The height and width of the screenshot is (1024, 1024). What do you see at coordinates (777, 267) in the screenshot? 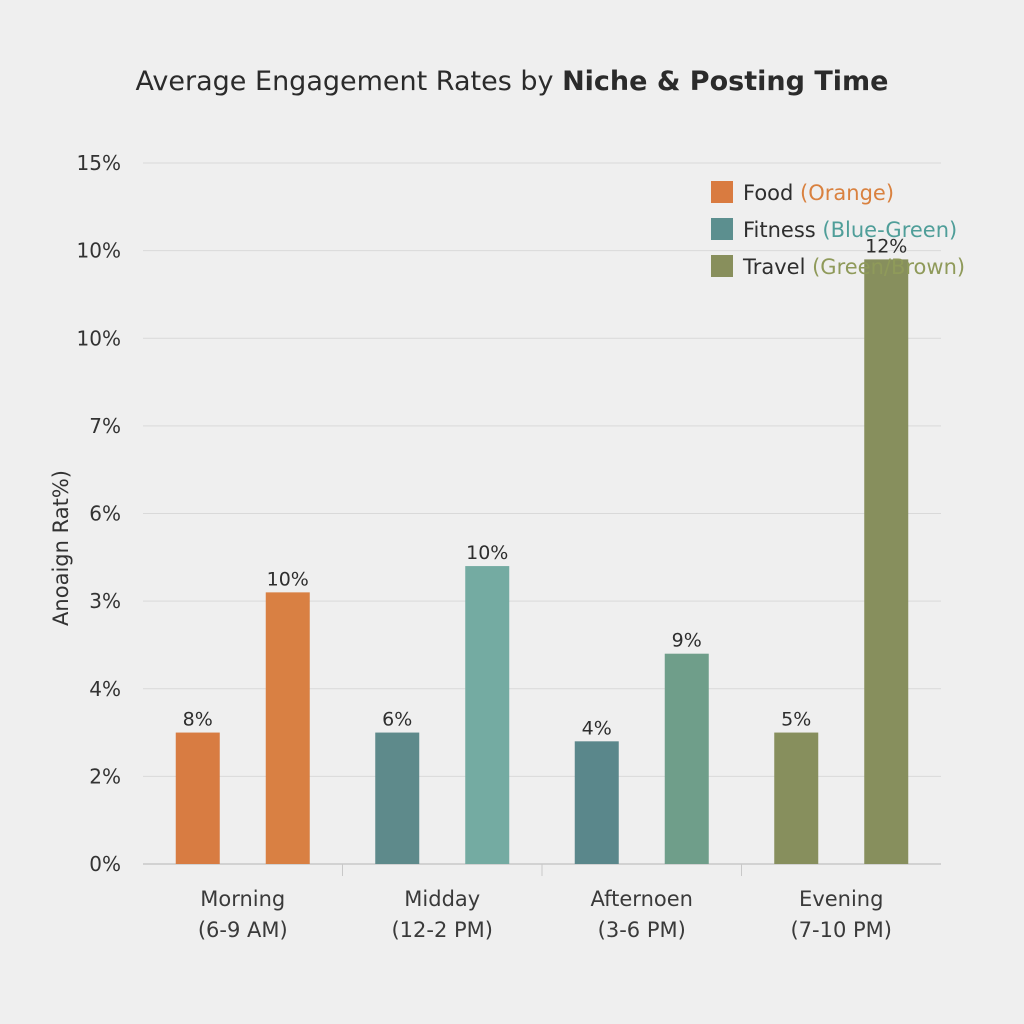
I see `legend-name: Travel` at bounding box center [777, 267].